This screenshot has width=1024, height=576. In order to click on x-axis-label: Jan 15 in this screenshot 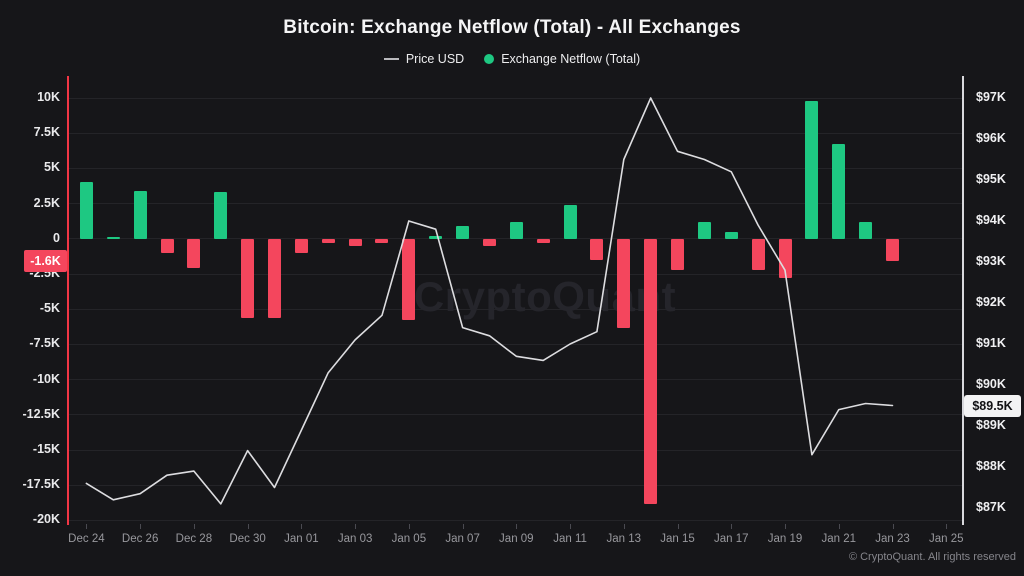, I will do `click(677, 539)`.